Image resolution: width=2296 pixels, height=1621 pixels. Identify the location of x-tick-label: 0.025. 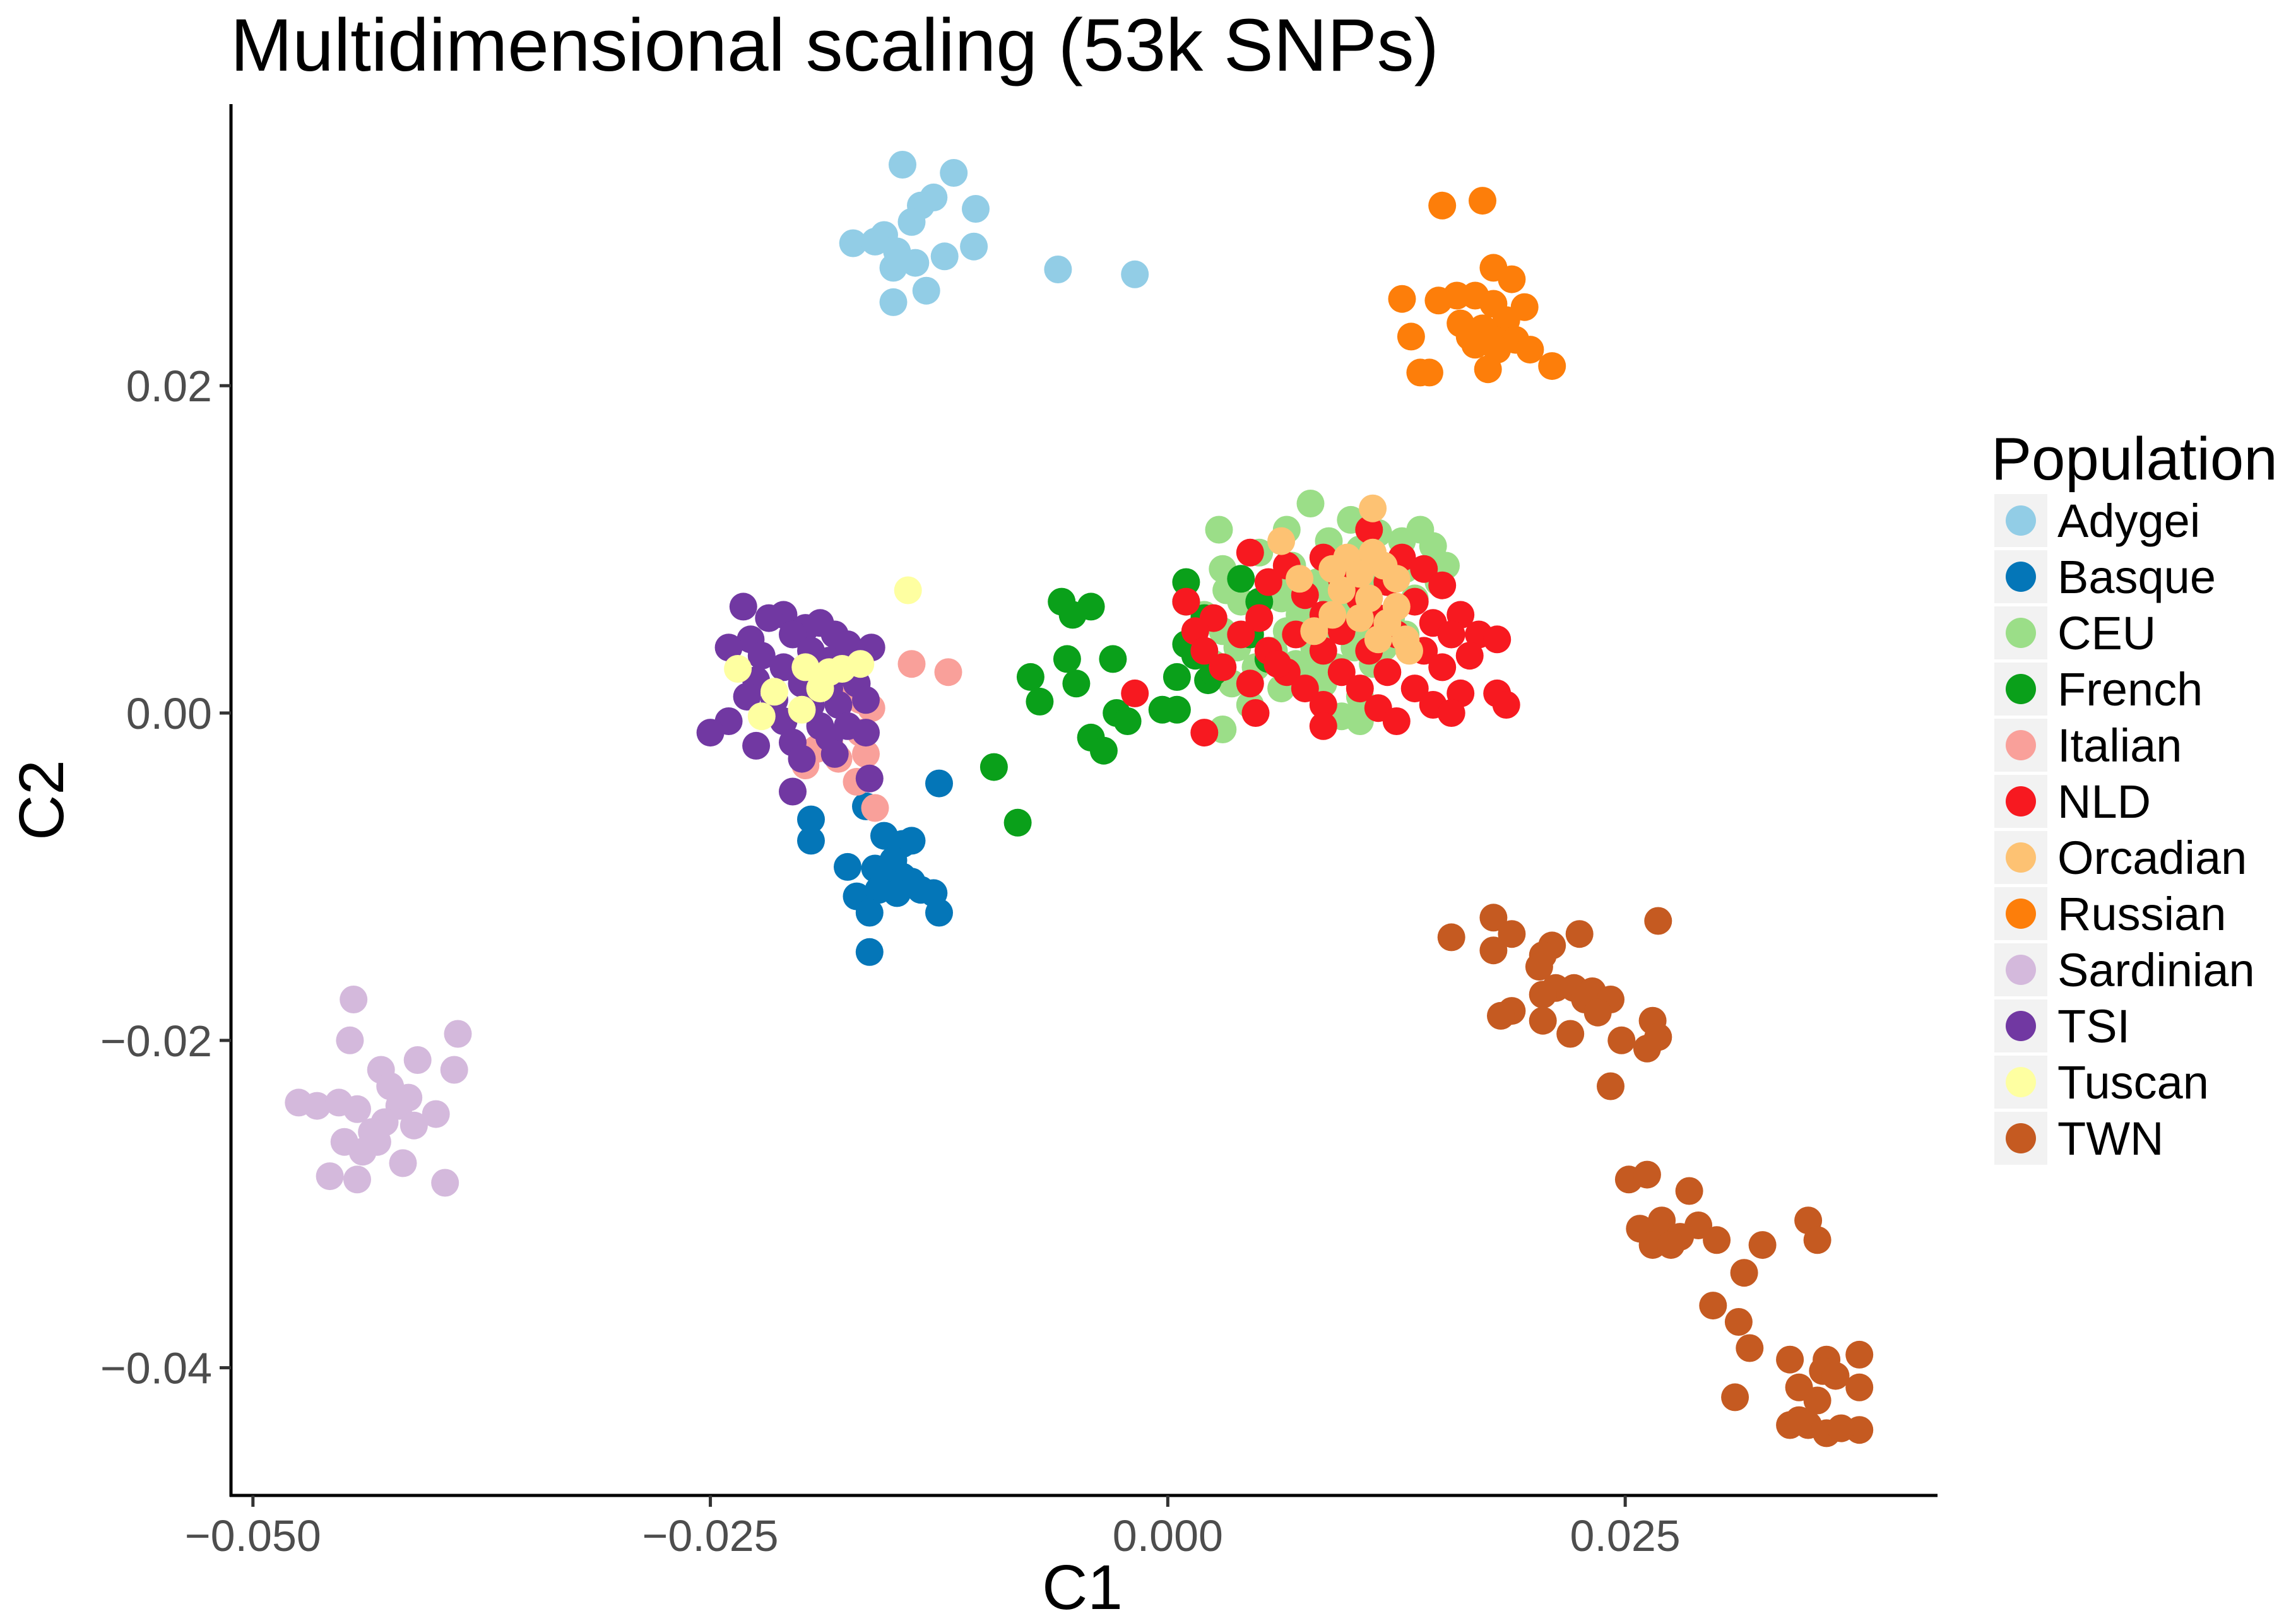
(1625, 1536).